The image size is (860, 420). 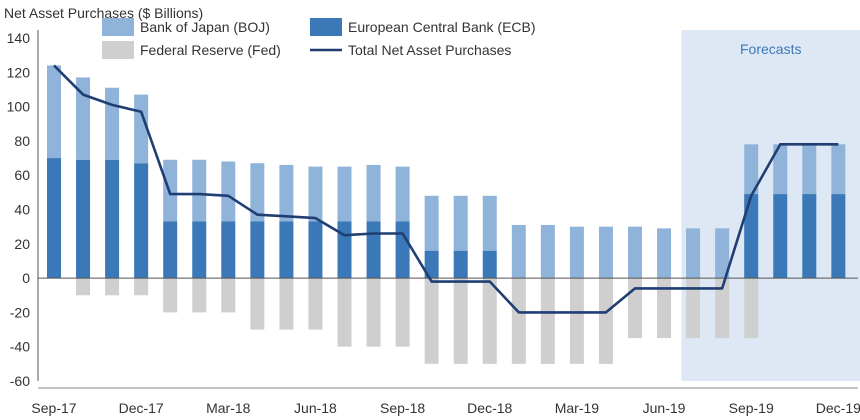 I want to click on legend-label: Total Net Asset Purchases, so click(x=429, y=50).